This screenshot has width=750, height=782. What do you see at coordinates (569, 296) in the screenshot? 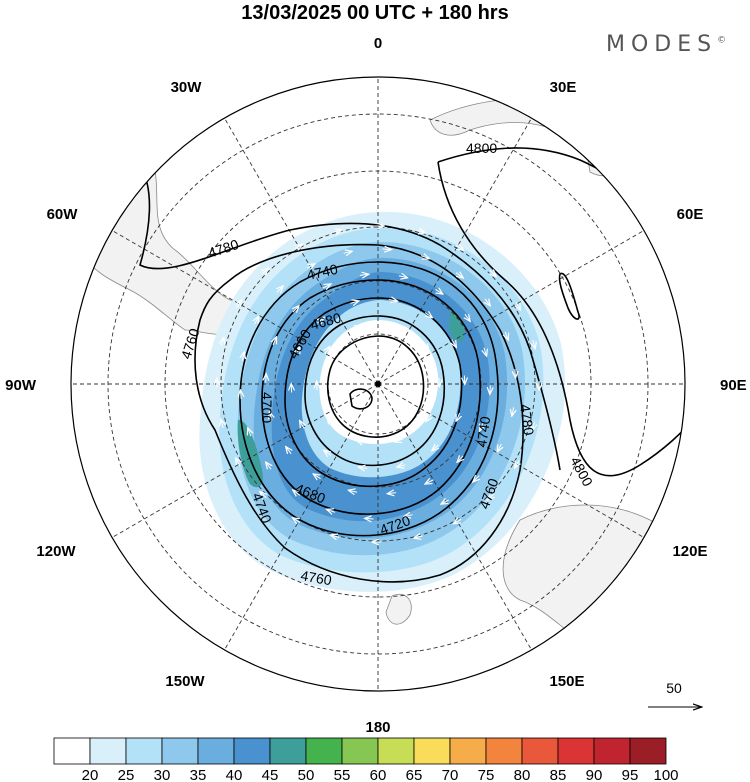
I see `contour-4760-island` at bounding box center [569, 296].